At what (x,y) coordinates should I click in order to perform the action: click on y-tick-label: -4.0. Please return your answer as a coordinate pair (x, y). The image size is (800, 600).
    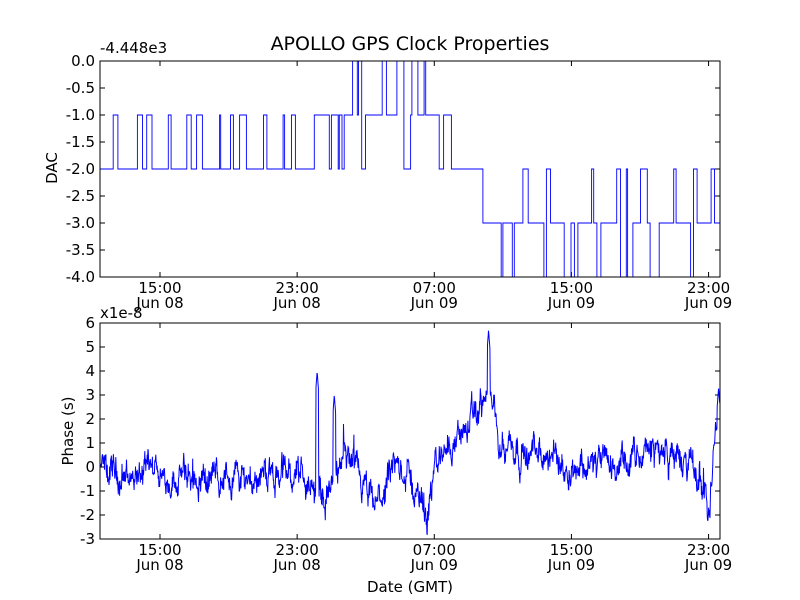
    Looking at the image, I should click on (80, 277).